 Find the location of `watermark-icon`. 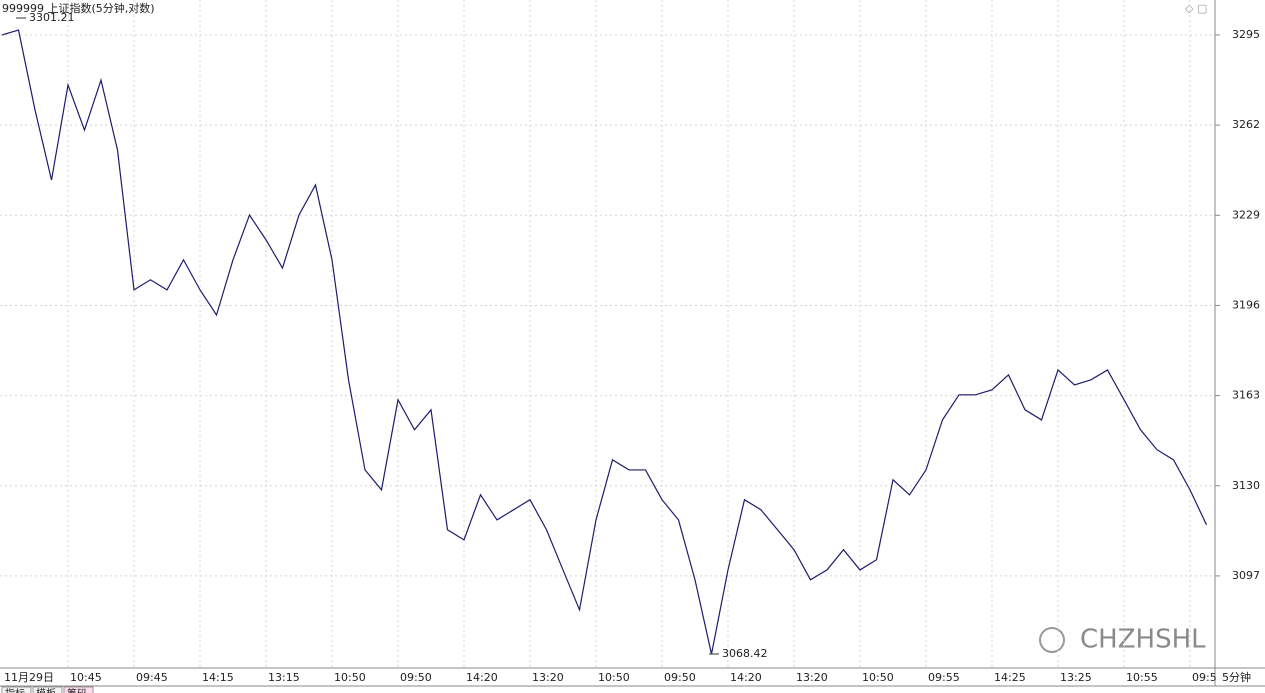

watermark-icon is located at coordinates (1052, 640).